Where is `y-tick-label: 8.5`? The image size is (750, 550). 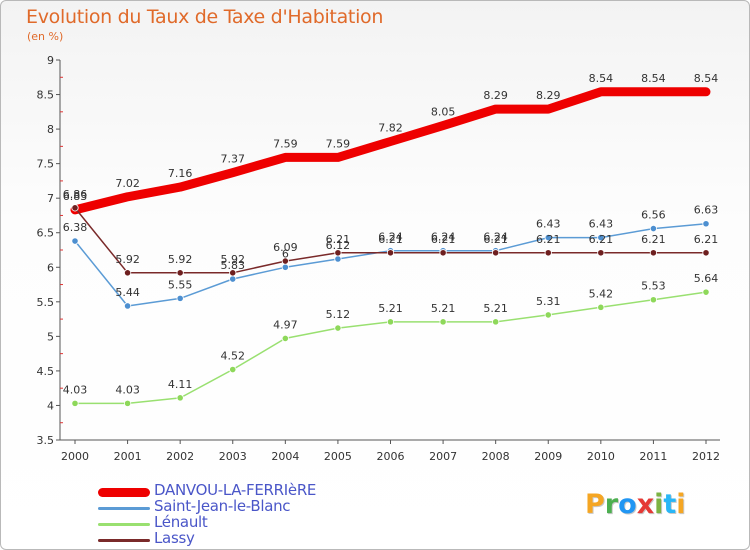 y-tick-label: 8.5 is located at coordinates (46, 95).